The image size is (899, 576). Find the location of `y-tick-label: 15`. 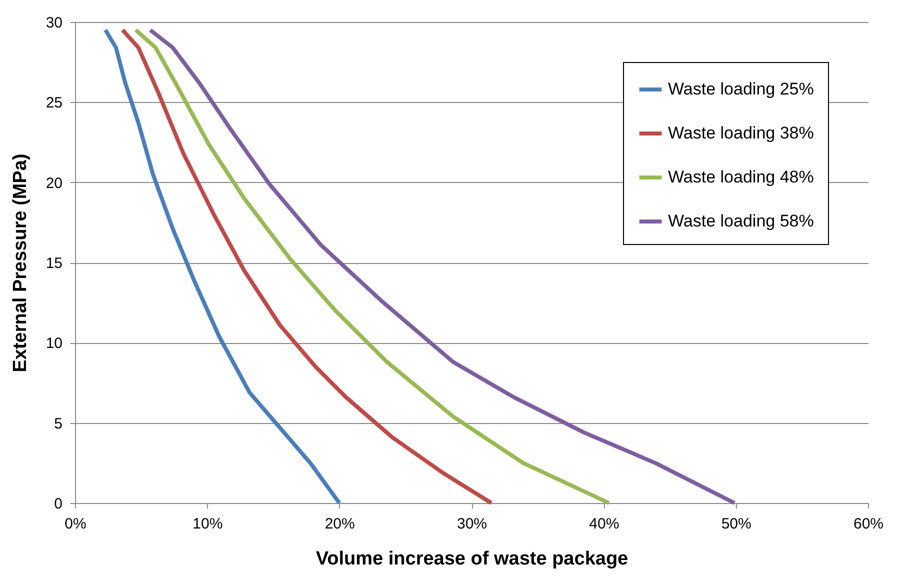

y-tick-label: 15 is located at coordinates (54, 263).